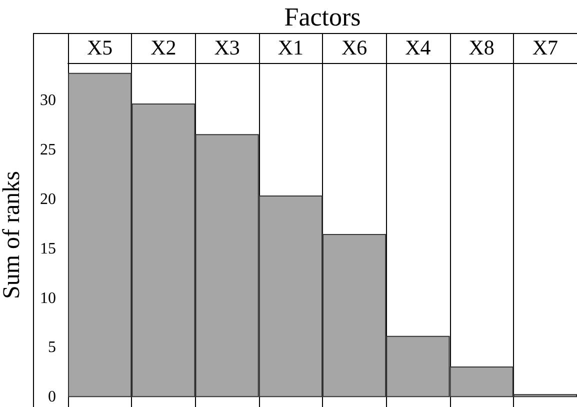  I want to click on y-tick-label: 20, so click(48, 199).